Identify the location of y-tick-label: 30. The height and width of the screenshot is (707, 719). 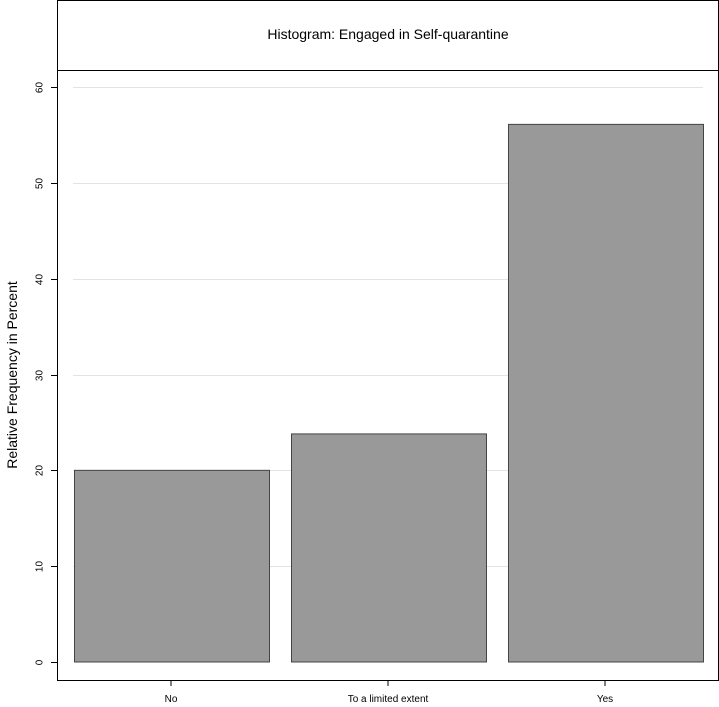
(40, 376).